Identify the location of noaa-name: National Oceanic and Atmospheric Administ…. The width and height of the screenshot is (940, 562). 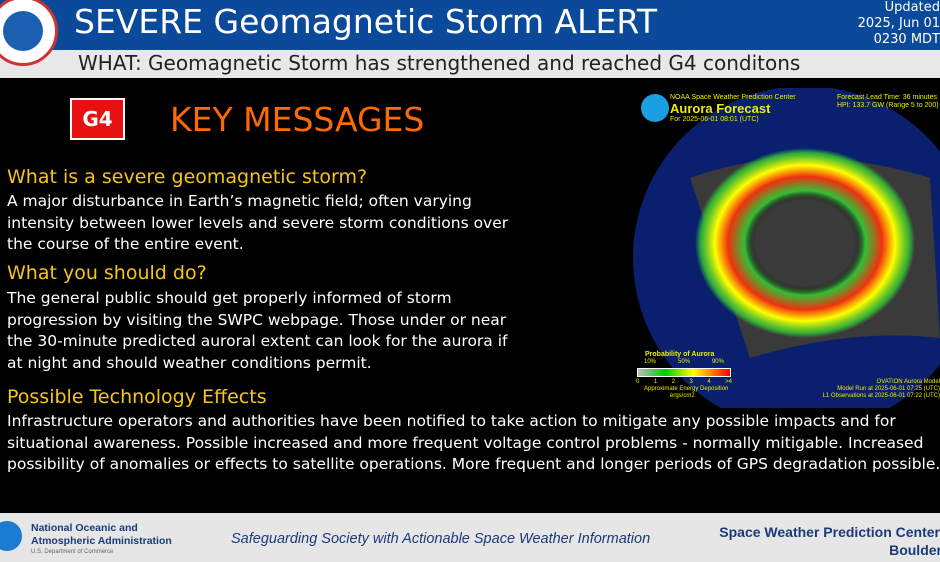
(101, 535).